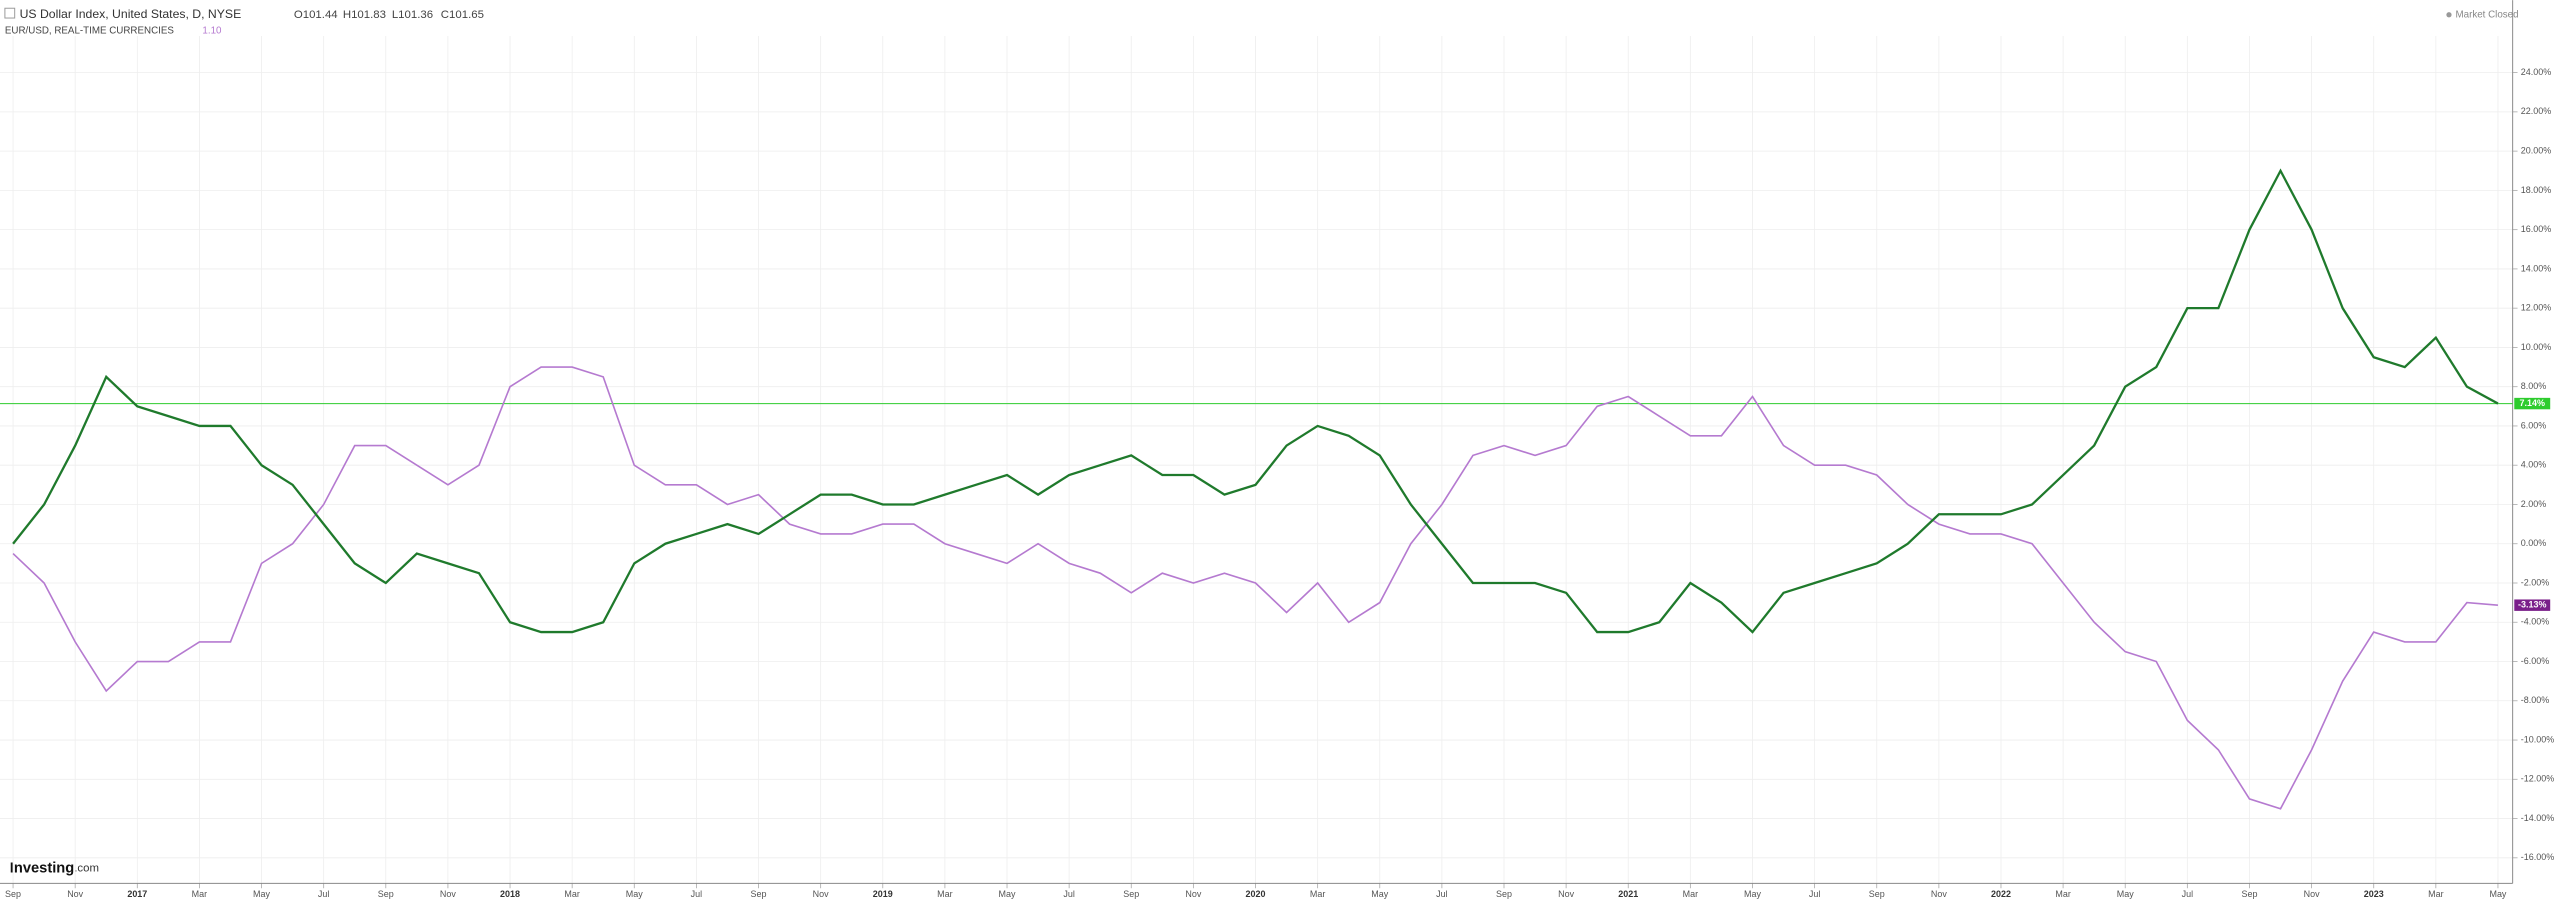  I want to click on y-tick-label: 6.00%, so click(2533, 425).